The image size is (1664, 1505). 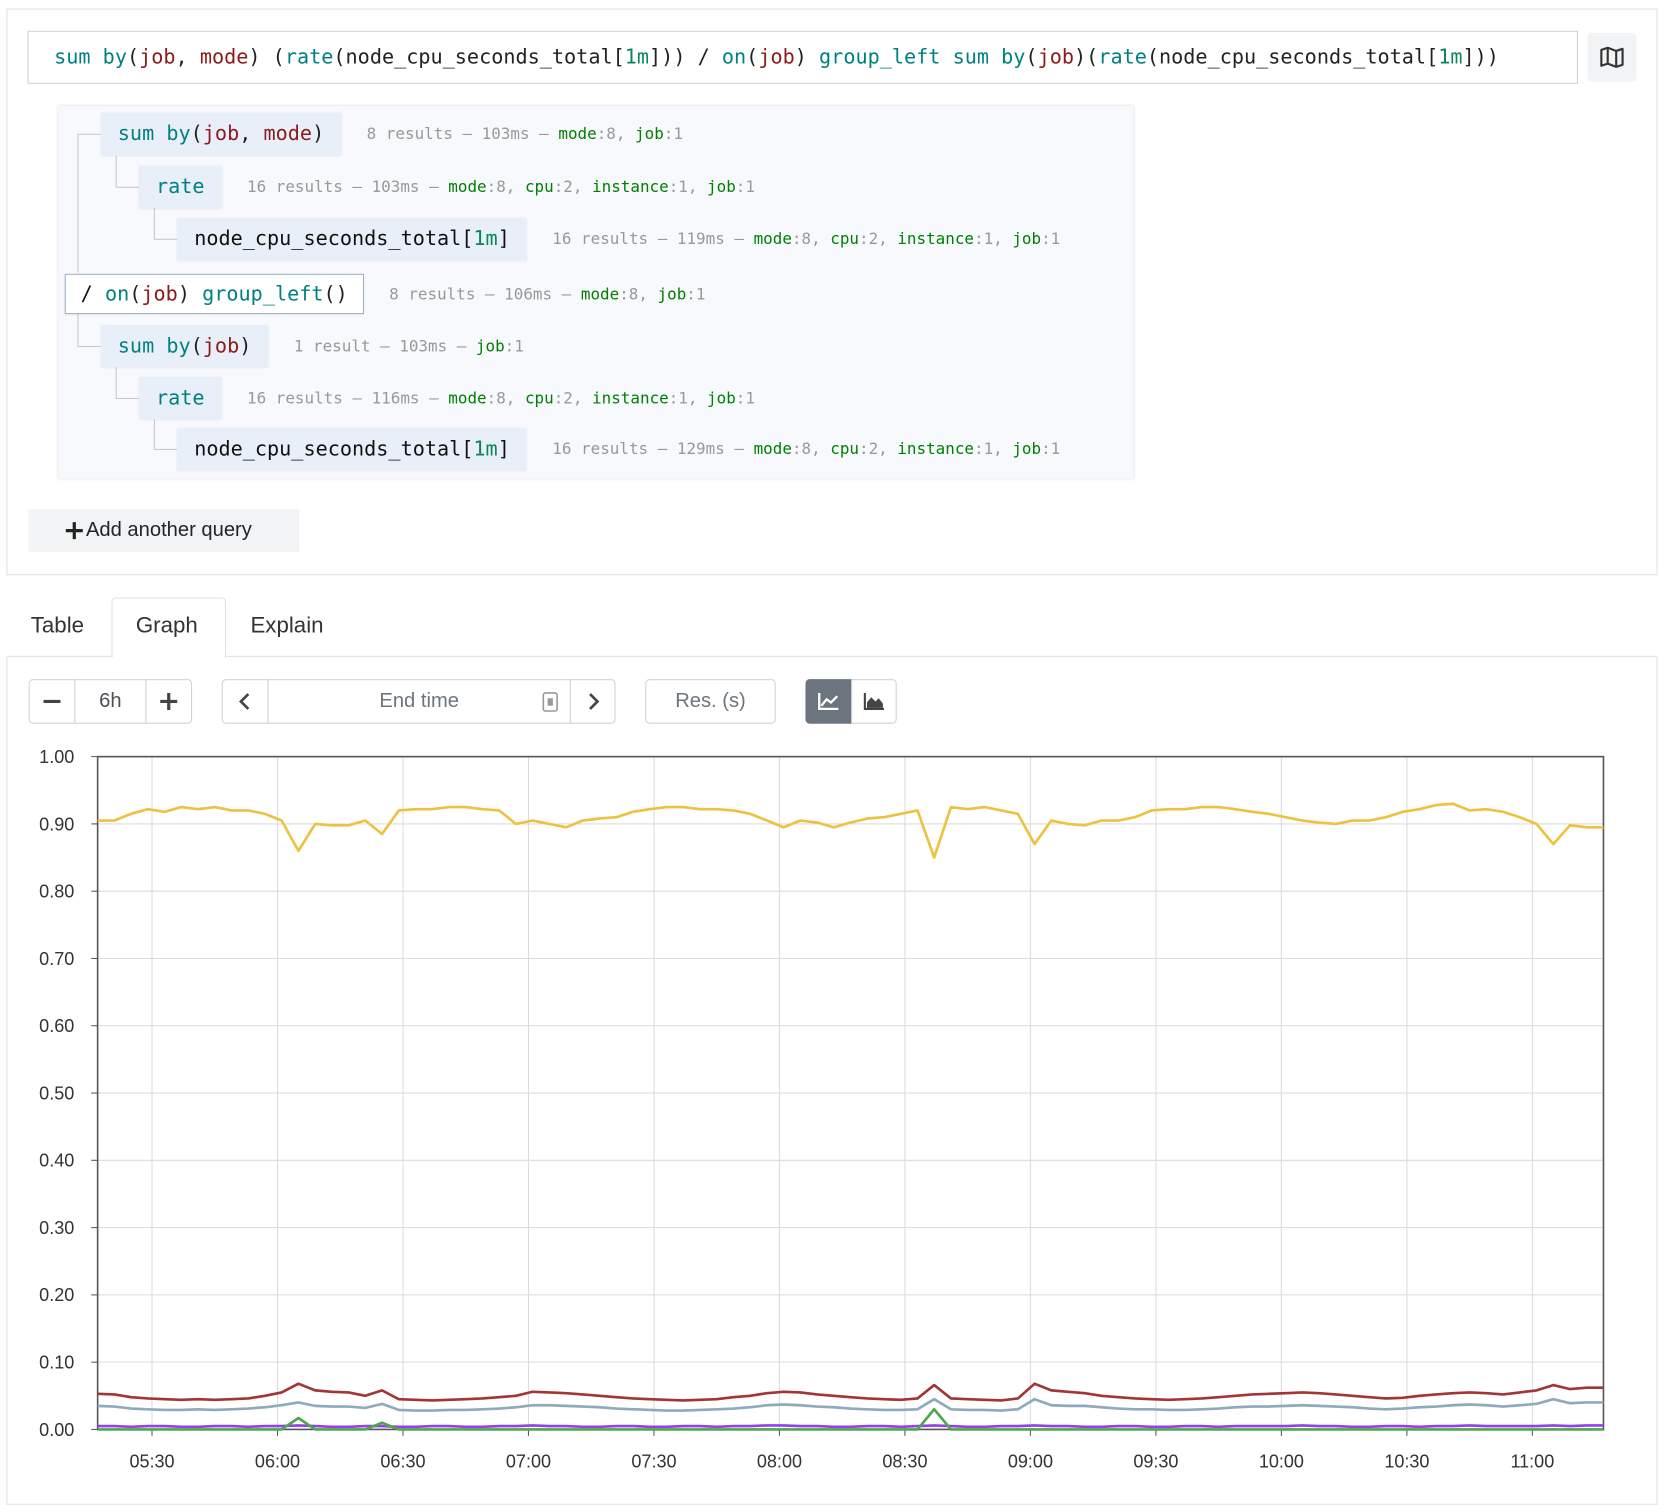 What do you see at coordinates (1532, 1462) in the screenshot?
I see `x-tick-label: 11:00` at bounding box center [1532, 1462].